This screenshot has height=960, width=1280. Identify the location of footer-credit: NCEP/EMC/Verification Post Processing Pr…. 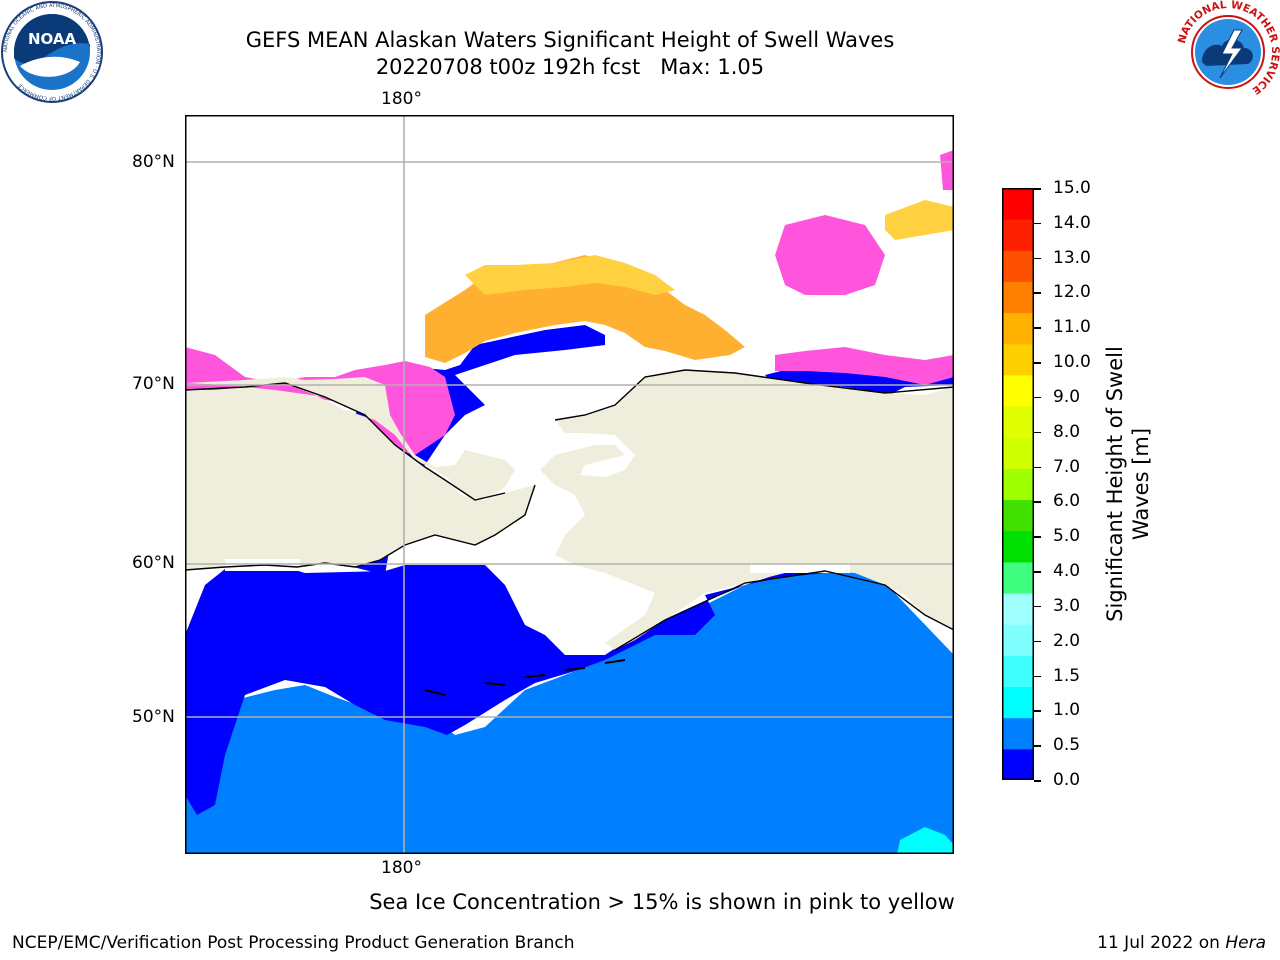
(293, 943).